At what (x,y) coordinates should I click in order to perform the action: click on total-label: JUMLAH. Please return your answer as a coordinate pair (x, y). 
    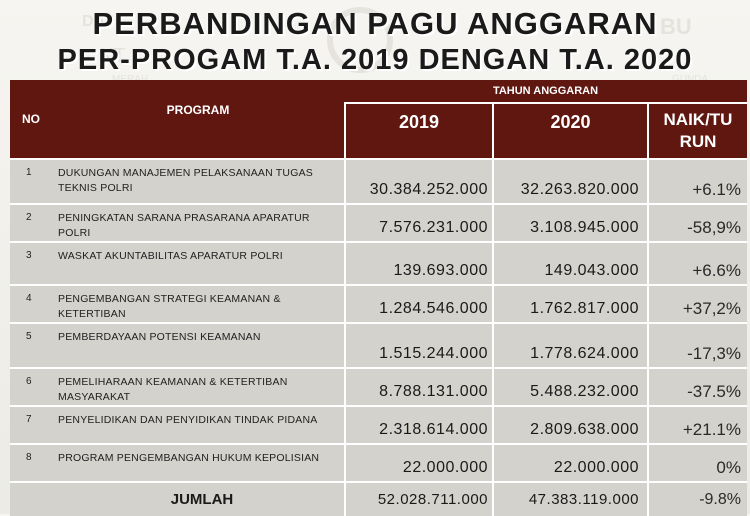
    Looking at the image, I should click on (202, 499).